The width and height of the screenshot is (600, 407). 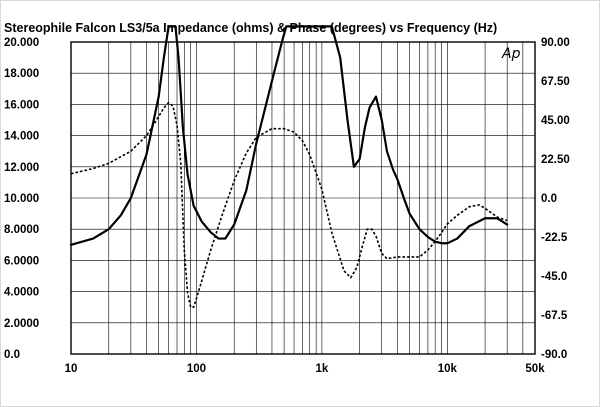 What do you see at coordinates (554, 238) in the screenshot?
I see `y-right-tick-label: -22.5` at bounding box center [554, 238].